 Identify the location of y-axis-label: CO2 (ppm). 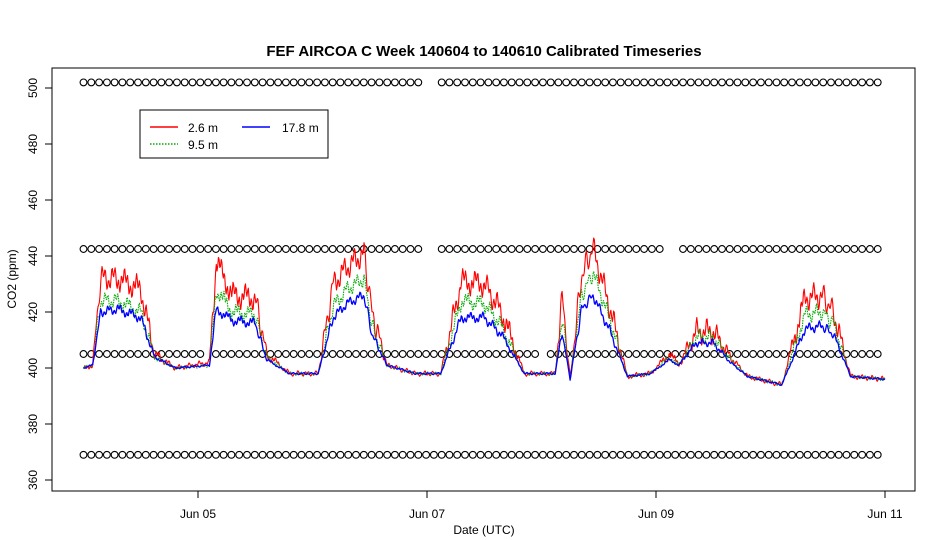
(12, 278).